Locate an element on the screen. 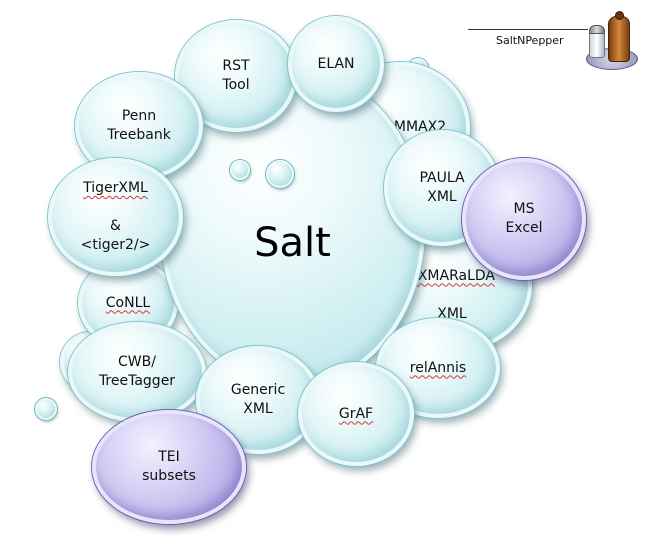 This screenshot has width=647, height=543. bubble-conll-label: CoNLL is located at coordinates (128, 302).